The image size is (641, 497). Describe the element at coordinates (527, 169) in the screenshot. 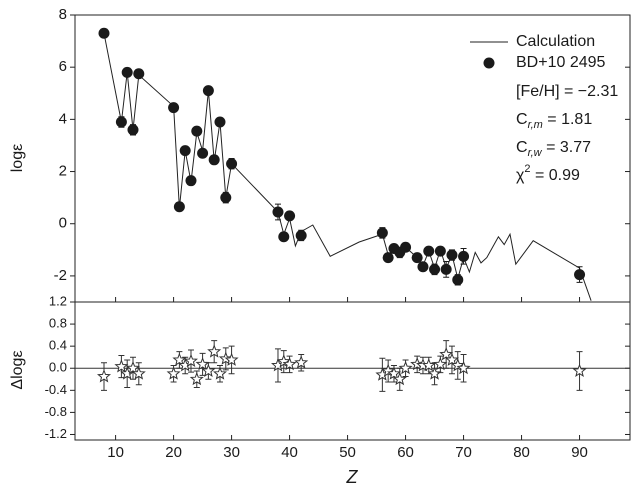

I see `annotation-superscript: 2` at that location.